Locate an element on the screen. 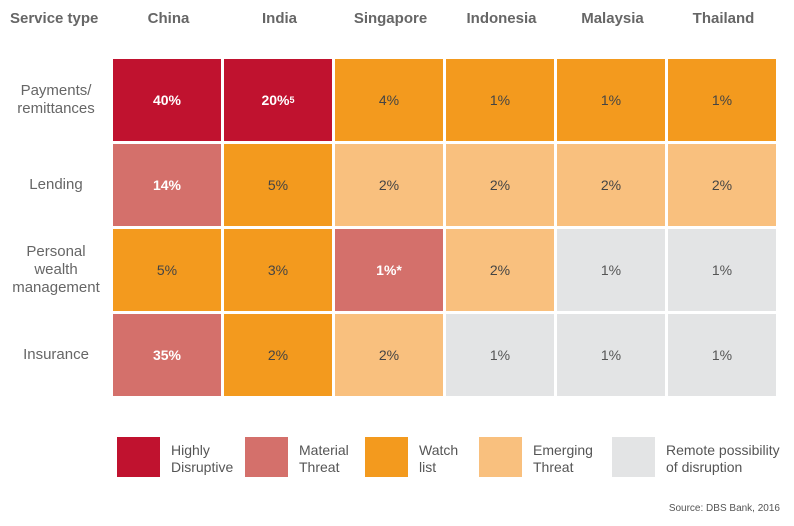 This screenshot has height=526, width=794. column-header-singapore: Singapore is located at coordinates (390, 18).